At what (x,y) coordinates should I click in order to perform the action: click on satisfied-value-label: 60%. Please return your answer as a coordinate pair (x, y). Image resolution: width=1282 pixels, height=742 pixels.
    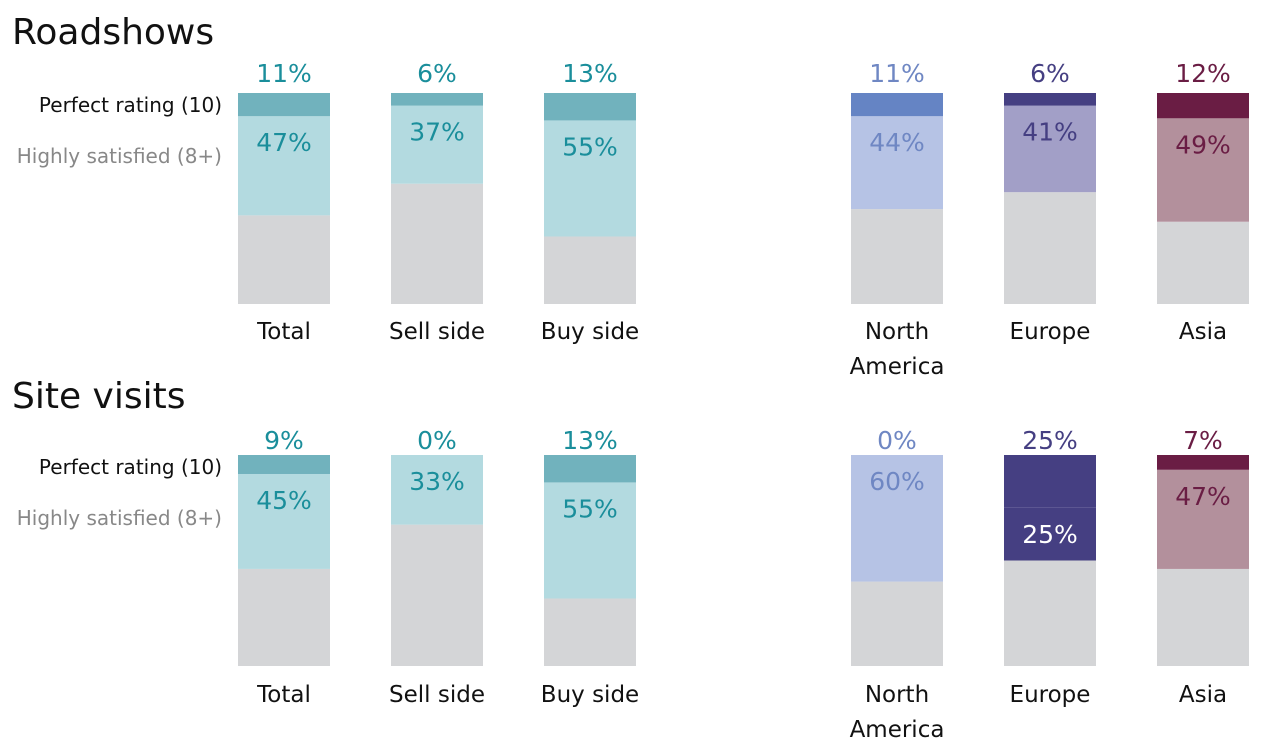
    Looking at the image, I should click on (897, 481).